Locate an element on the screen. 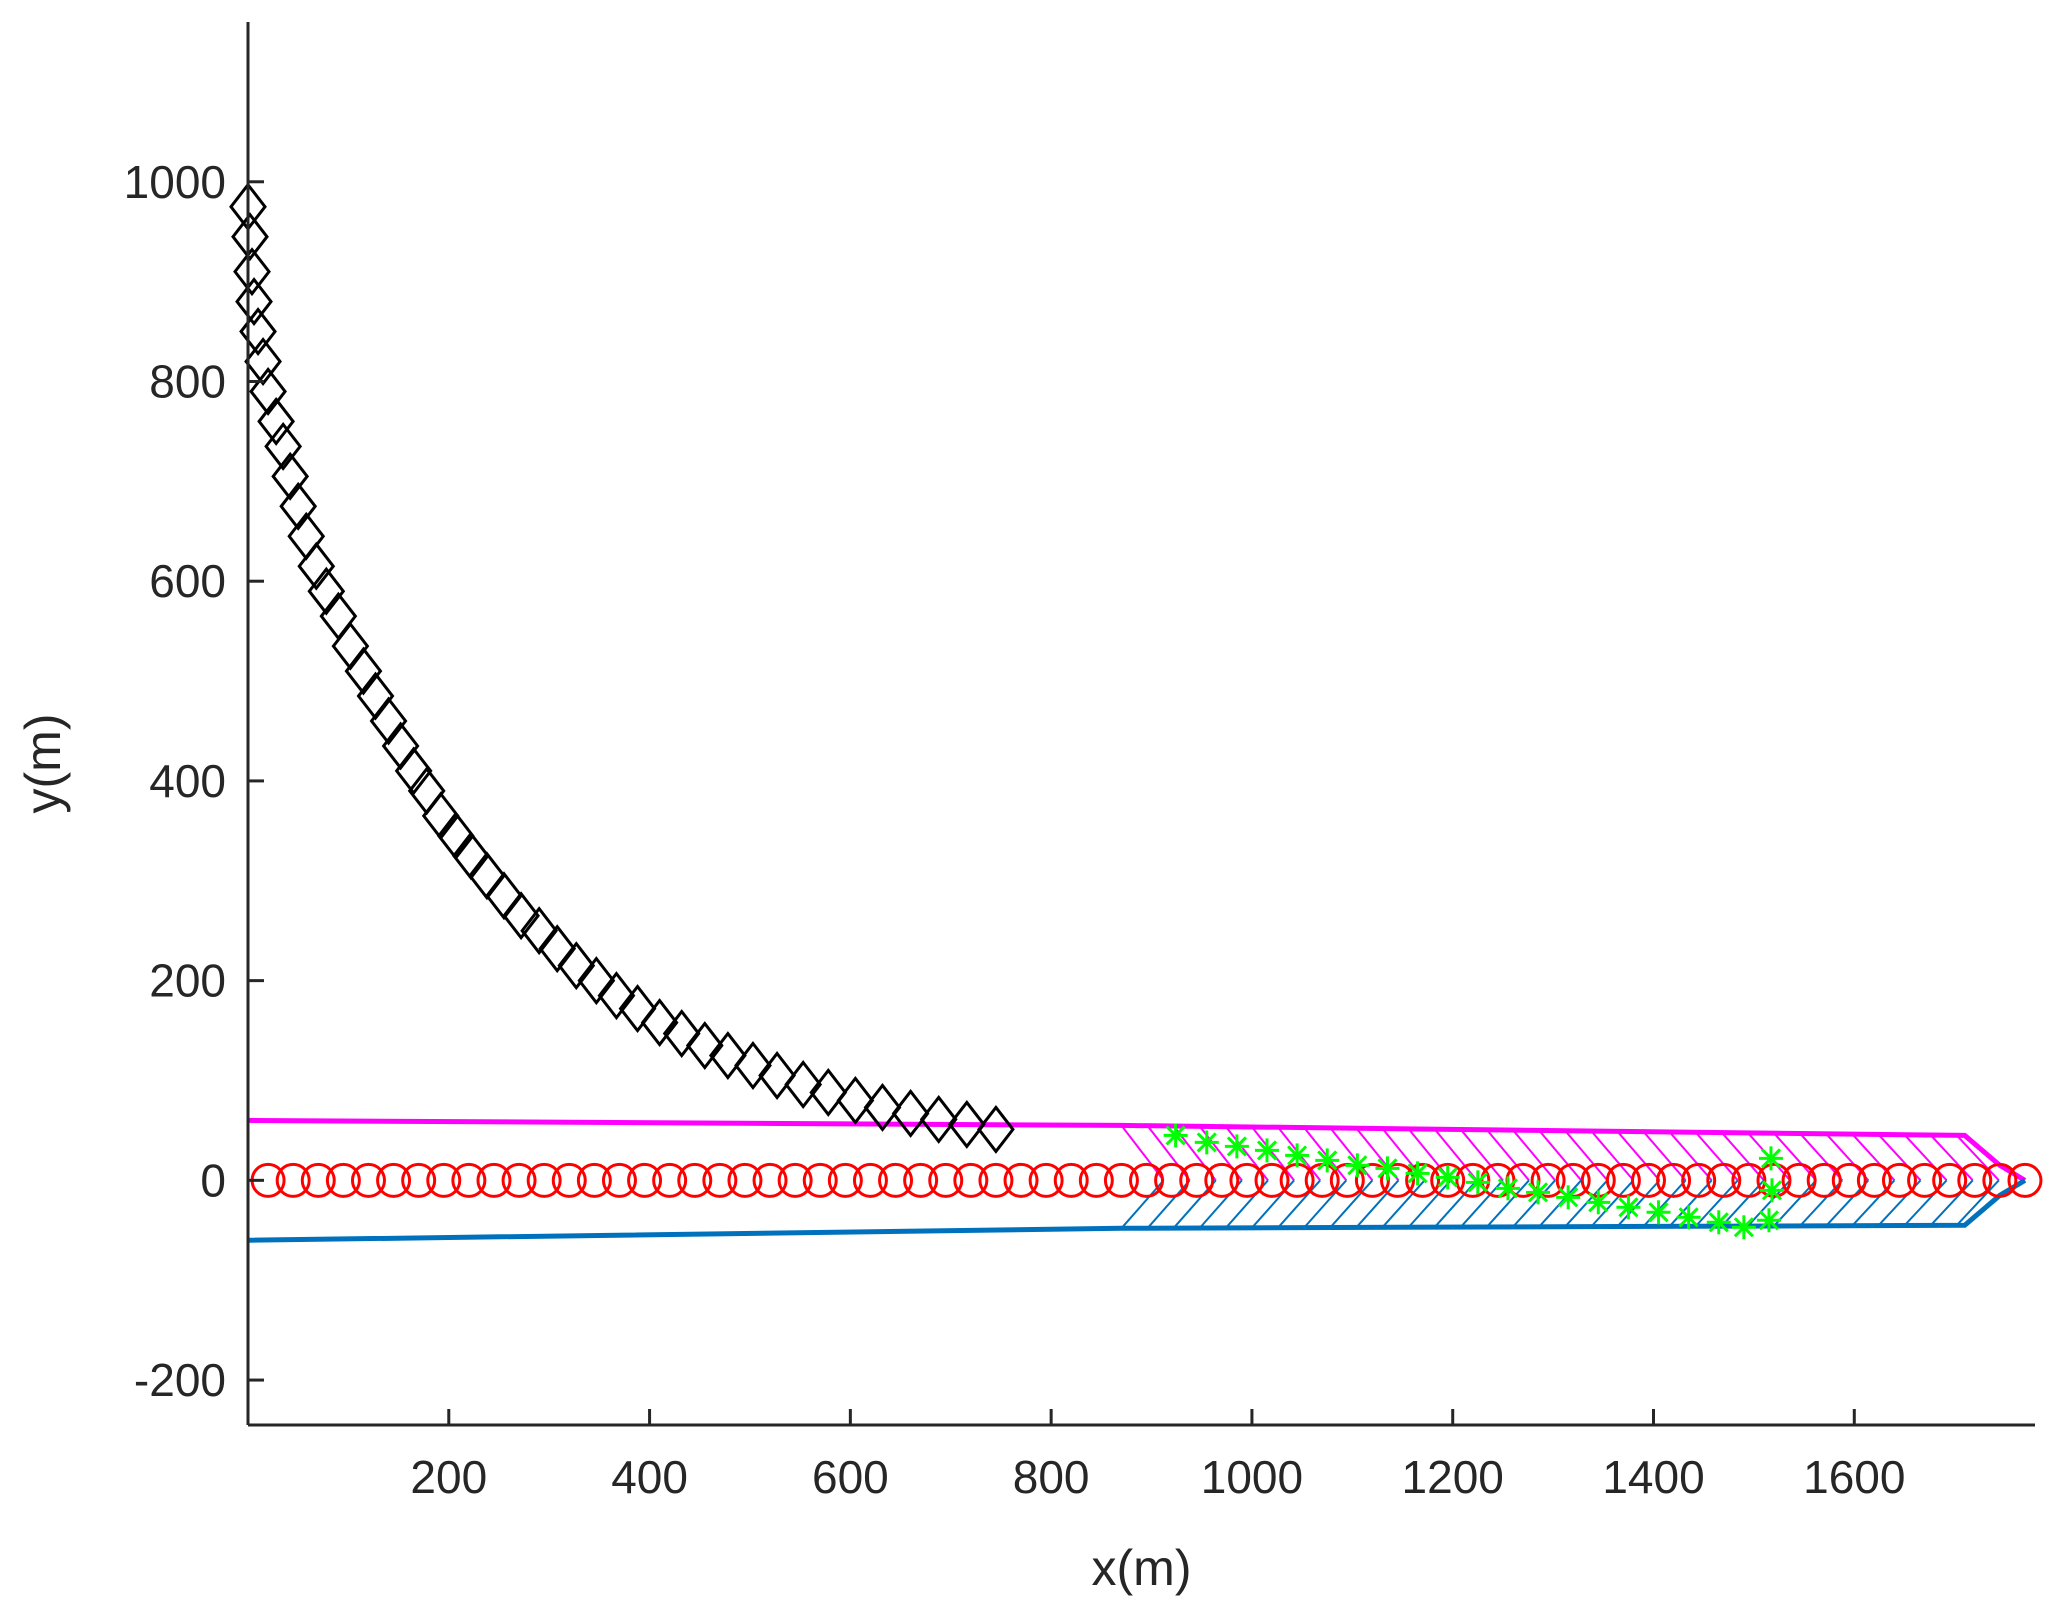 The width and height of the screenshot is (2059, 1606). y-tick-label: 600 is located at coordinates (187, 581).